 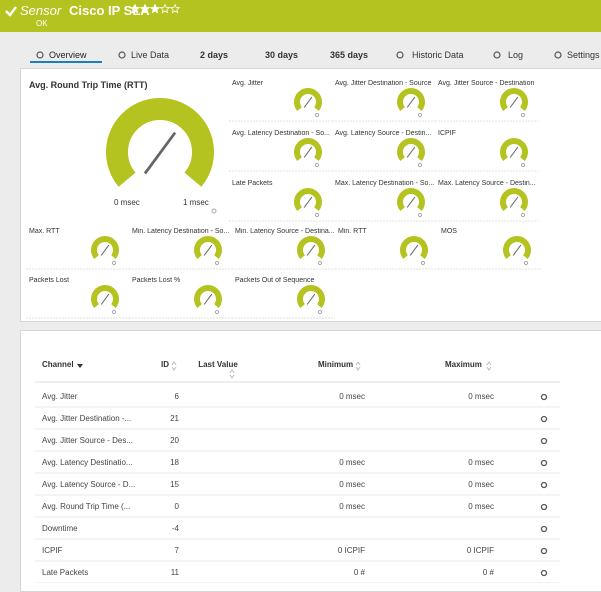 What do you see at coordinates (60, 528) in the screenshot?
I see `channel-name: Downtime` at bounding box center [60, 528].